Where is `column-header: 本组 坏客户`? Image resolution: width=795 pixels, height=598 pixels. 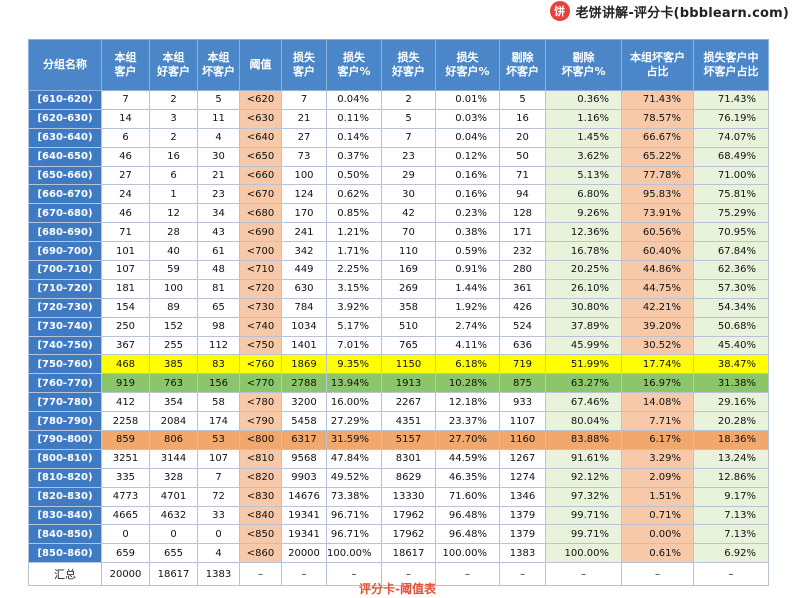 column-header: 本组 坏客户 is located at coordinates (218, 65).